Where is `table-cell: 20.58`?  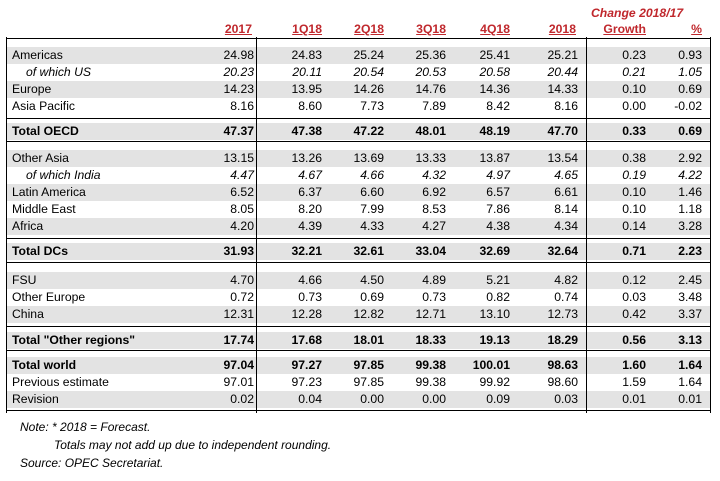
table-cell: 20.58 is located at coordinates (495, 72).